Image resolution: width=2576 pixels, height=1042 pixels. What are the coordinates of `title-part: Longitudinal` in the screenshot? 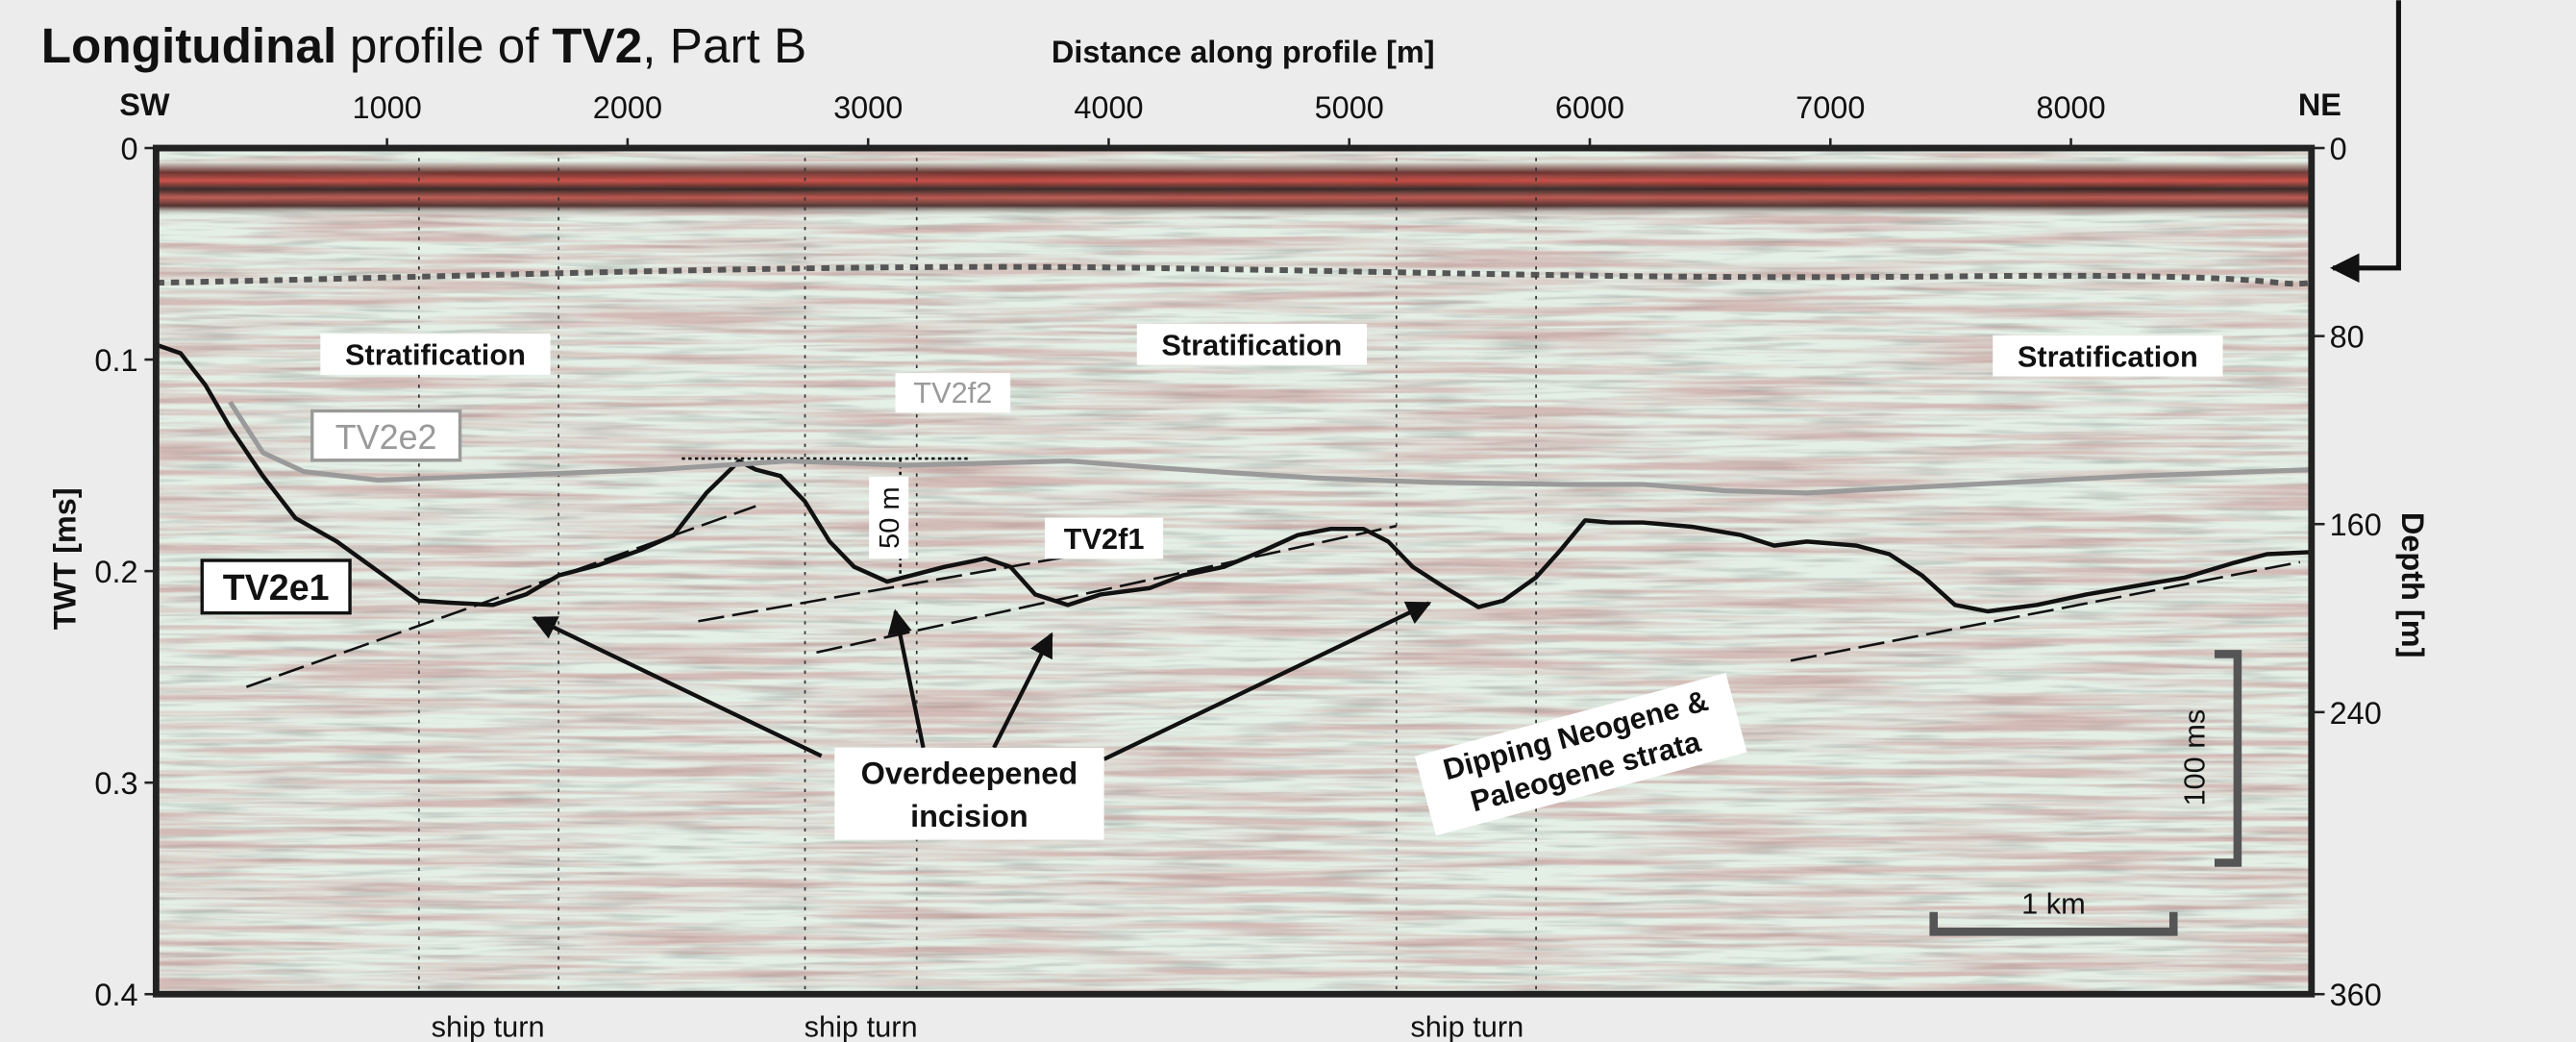 It's located at (189, 45).